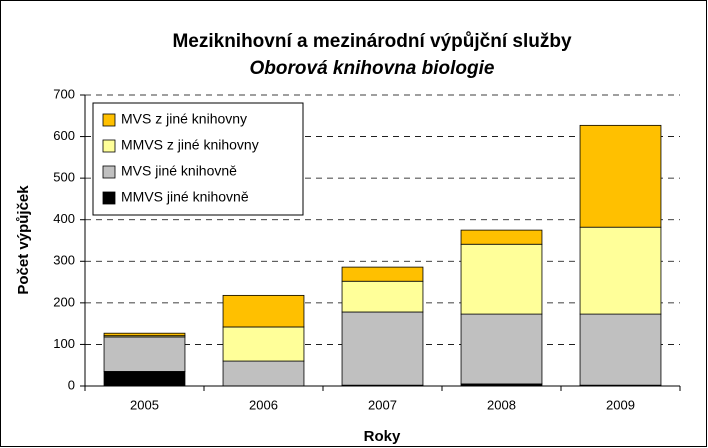 Image resolution: width=708 pixels, height=448 pixels. I want to click on legend-label: MVS jiné knihovně, so click(179, 171).